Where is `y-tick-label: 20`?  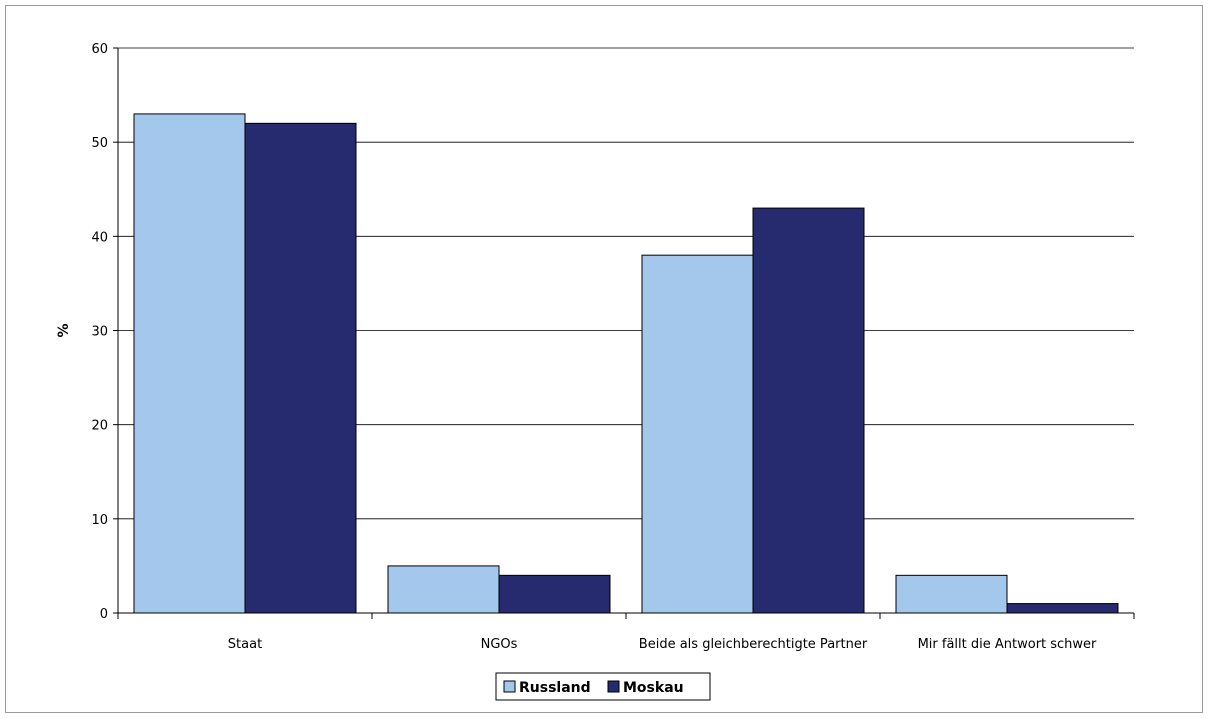
y-tick-label: 20 is located at coordinates (99, 426).